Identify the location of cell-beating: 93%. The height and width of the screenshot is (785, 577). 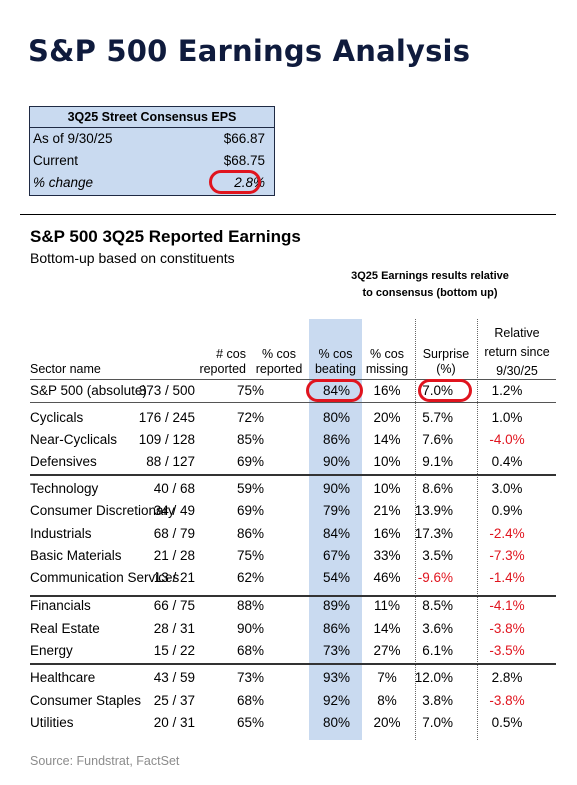
(336, 677).